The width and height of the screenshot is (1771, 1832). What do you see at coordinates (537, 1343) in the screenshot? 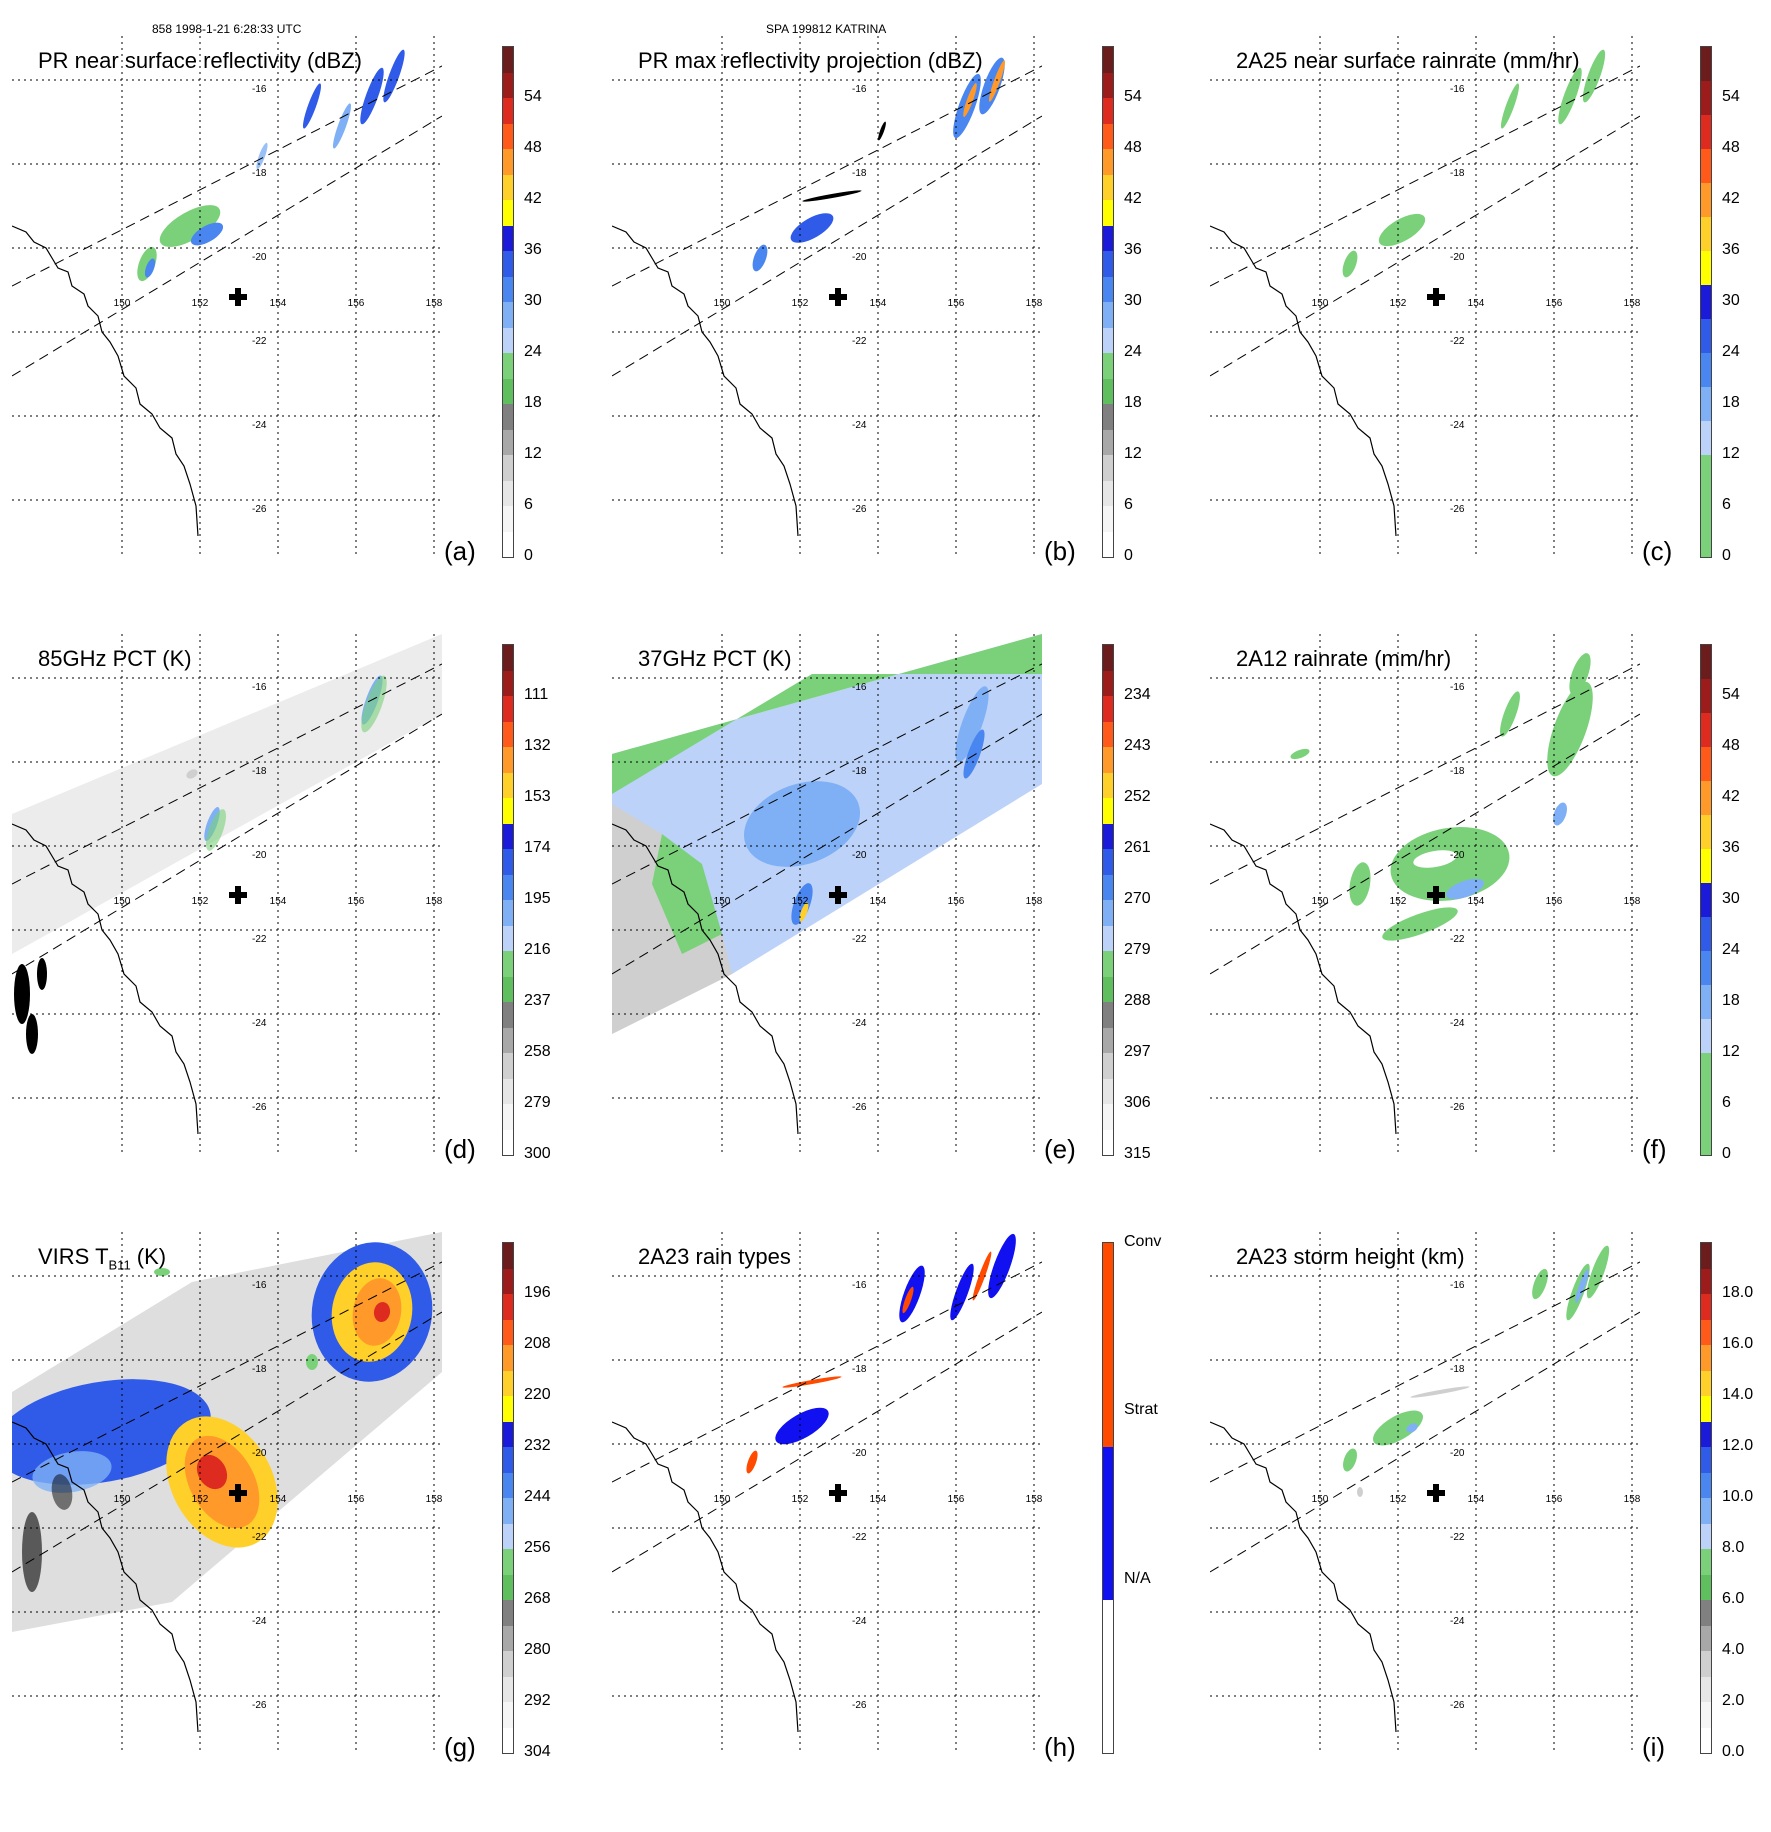
I see `colorbar-tick-label: 208` at bounding box center [537, 1343].